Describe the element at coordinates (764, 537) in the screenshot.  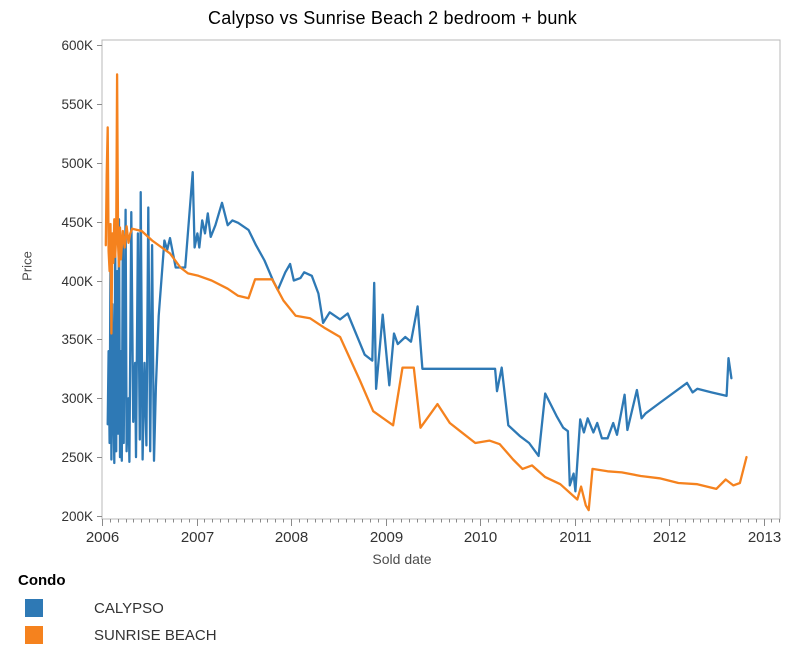
I see `x-tick-label: 2013` at that location.